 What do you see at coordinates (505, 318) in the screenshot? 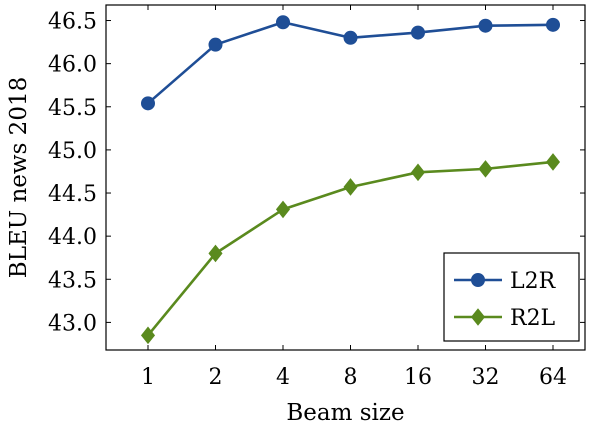
I see `legend-entry-r2l: R2L` at bounding box center [505, 318].